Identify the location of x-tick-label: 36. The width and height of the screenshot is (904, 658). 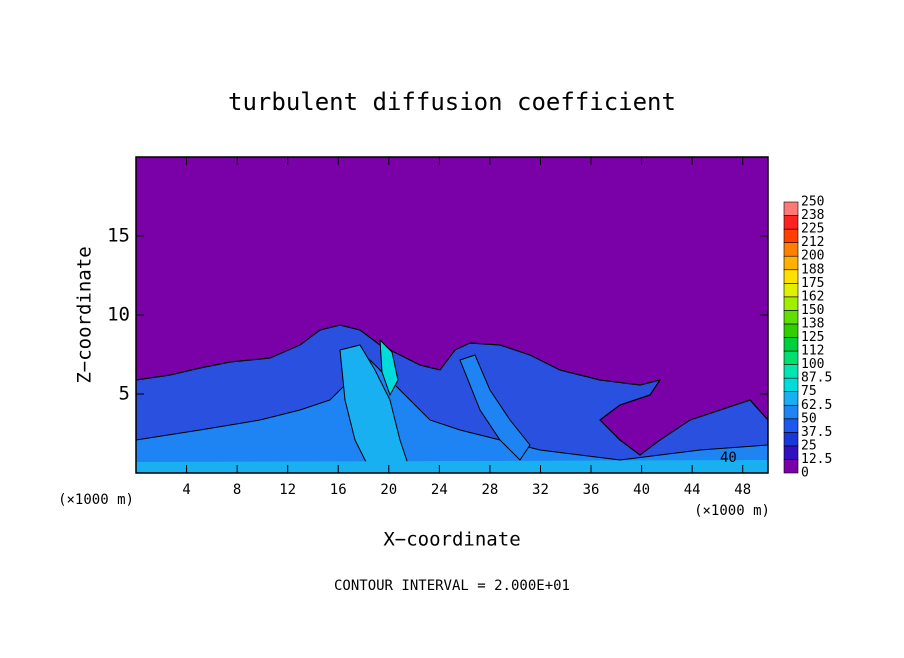
(591, 490).